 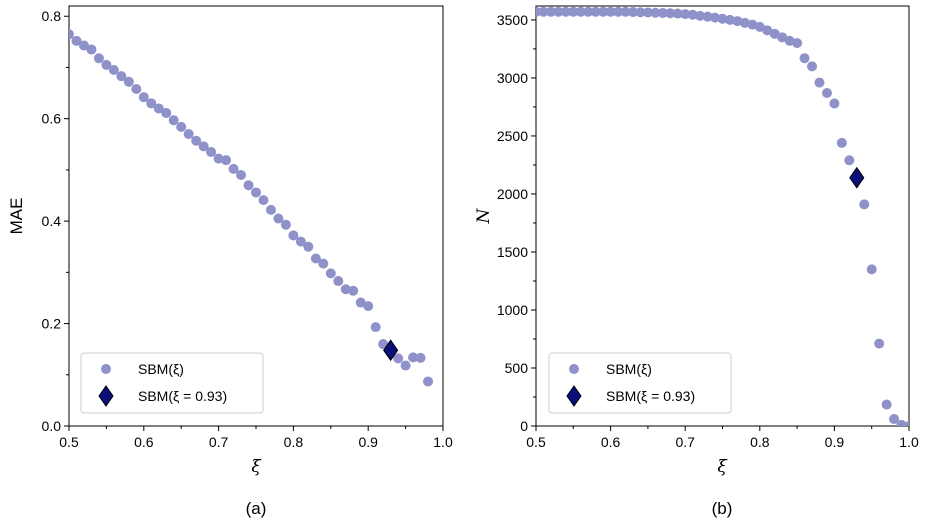 What do you see at coordinates (512, 136) in the screenshot?
I see `y-tick-label: 2500` at bounding box center [512, 136].